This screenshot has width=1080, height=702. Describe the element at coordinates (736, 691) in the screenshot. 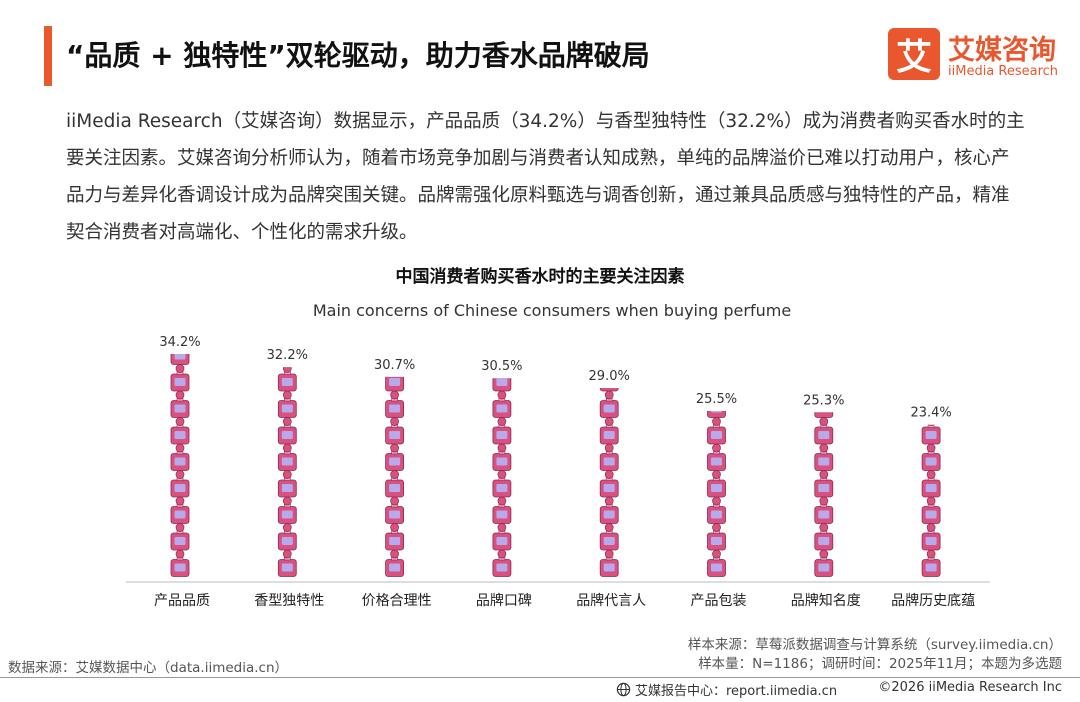

I see `report-center-link: 艾媒报告中心：report.iimedia.cn` at that location.